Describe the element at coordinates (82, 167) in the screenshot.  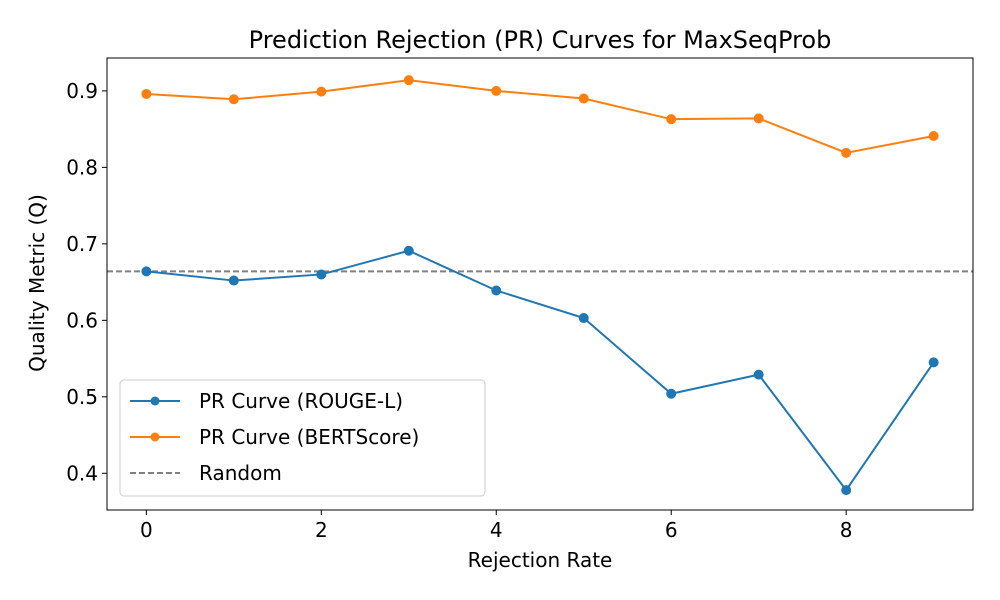
I see `y-tick-label: 0.8` at that location.